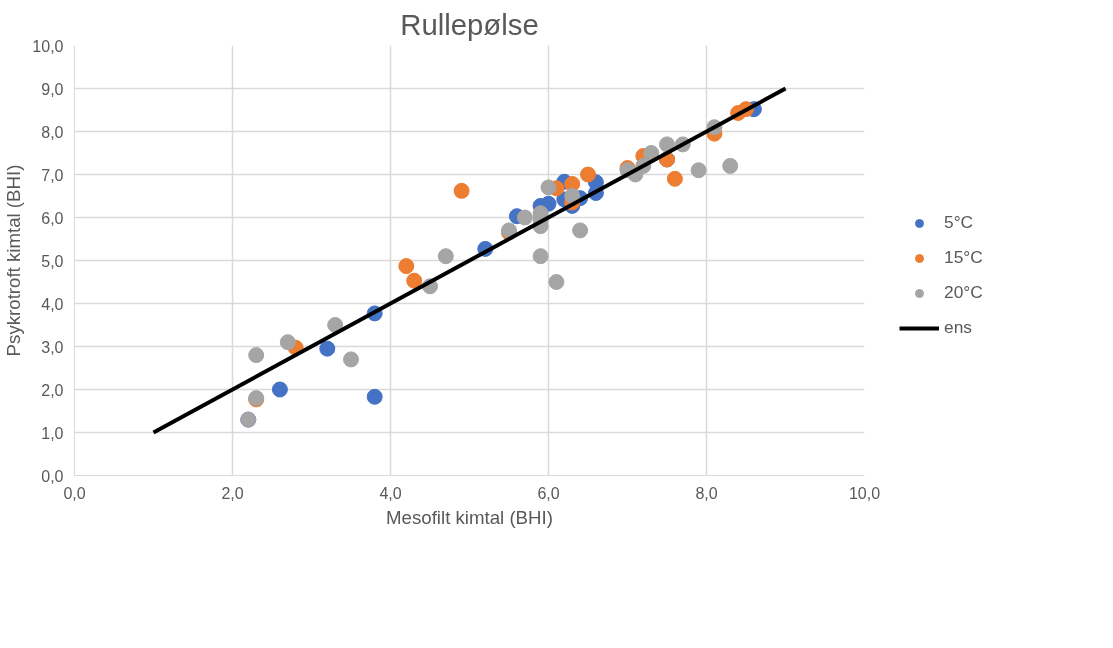 The image size is (1113, 648). I want to click on y-tick-label: 7,0, so click(52, 175).